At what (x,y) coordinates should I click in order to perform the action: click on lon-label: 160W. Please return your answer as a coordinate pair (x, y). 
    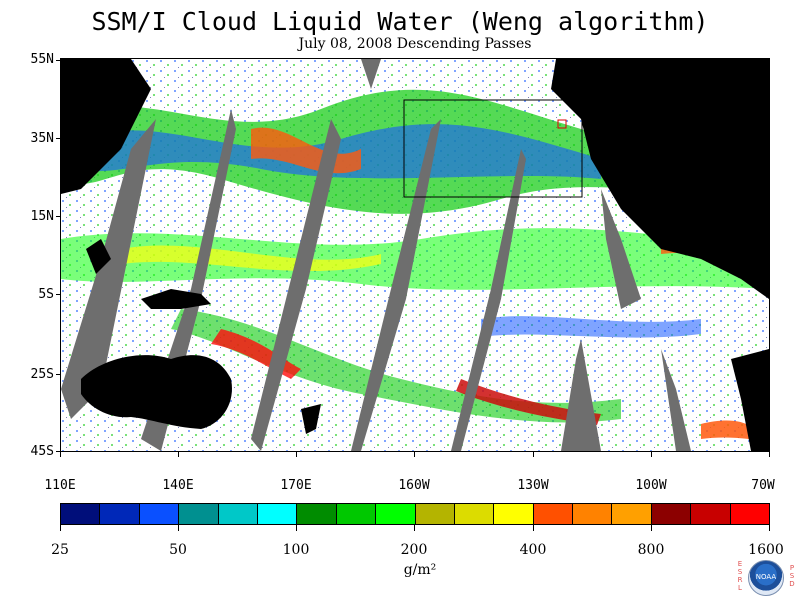
    Looking at the image, I should click on (414, 485).